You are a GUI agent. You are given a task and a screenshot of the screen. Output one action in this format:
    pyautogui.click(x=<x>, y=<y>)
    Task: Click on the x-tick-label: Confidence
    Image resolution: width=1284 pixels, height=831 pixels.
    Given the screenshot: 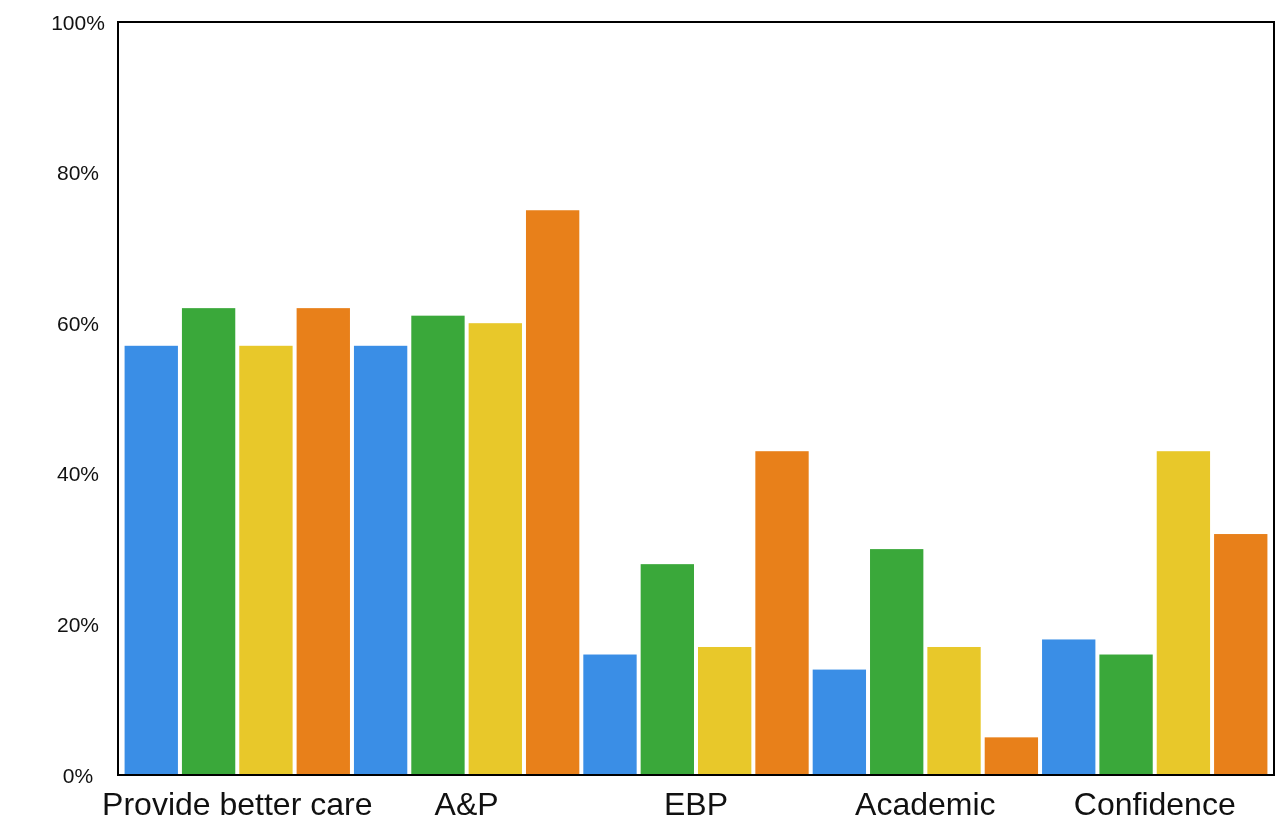 What is the action you would take?
    pyautogui.click(x=1154, y=804)
    